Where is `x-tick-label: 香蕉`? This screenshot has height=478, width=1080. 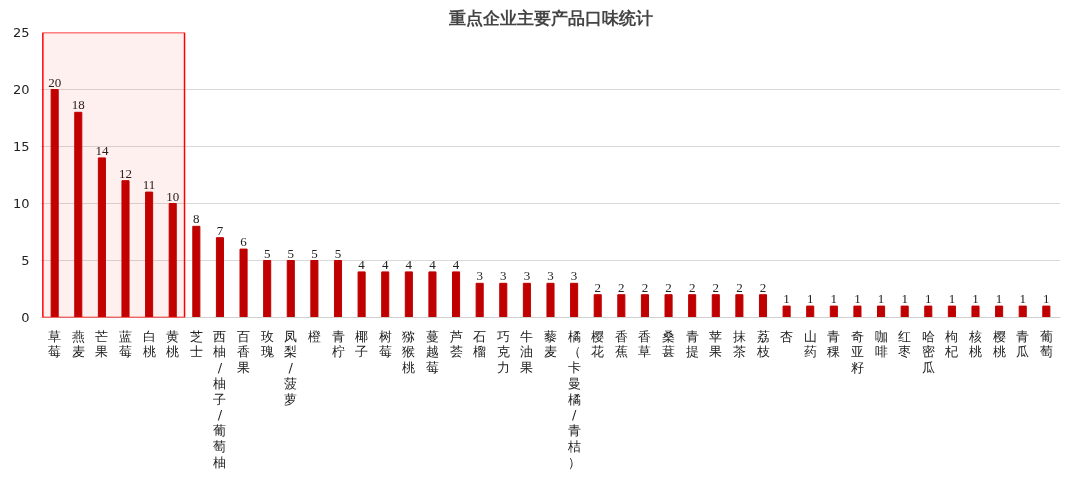
x-tick-label: 香蕉 is located at coordinates (621, 344).